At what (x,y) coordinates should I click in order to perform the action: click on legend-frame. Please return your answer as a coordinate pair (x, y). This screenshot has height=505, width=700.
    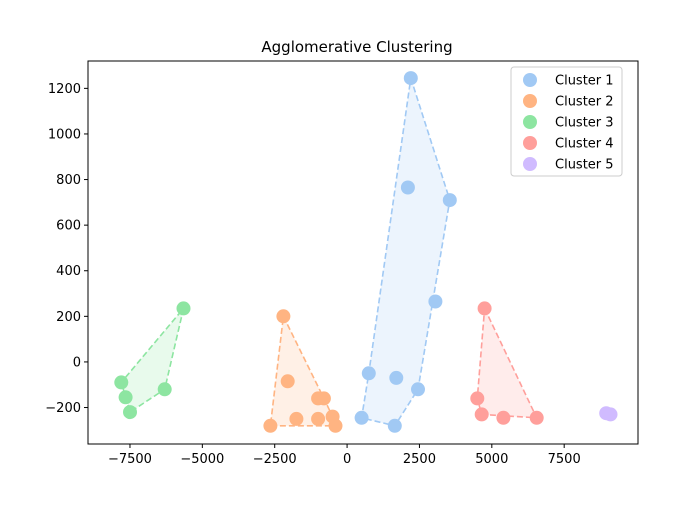
    Looking at the image, I should click on (566, 121).